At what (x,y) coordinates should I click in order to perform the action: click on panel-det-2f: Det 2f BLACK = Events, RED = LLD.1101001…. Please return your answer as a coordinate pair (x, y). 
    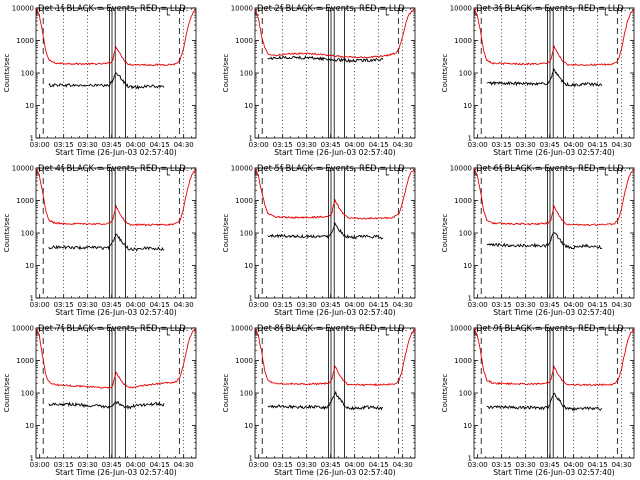
    Looking at the image, I should click on (319, 80).